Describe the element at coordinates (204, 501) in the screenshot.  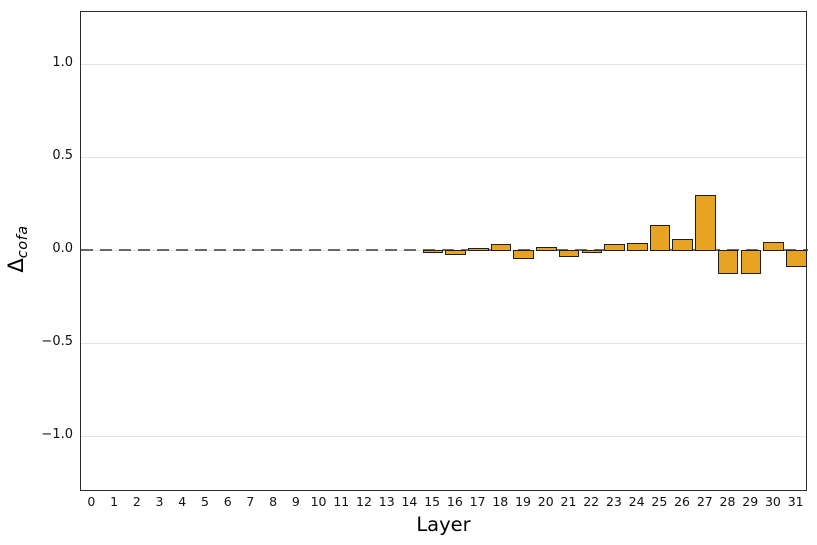
I see `x-tick-label-5: 5` at that location.